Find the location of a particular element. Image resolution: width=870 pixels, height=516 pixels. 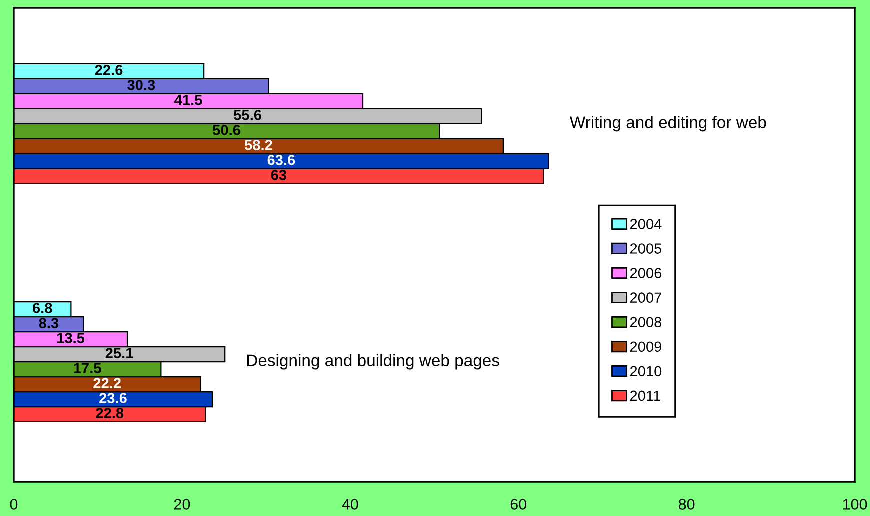

legend-label: 2010 is located at coordinates (646, 371).